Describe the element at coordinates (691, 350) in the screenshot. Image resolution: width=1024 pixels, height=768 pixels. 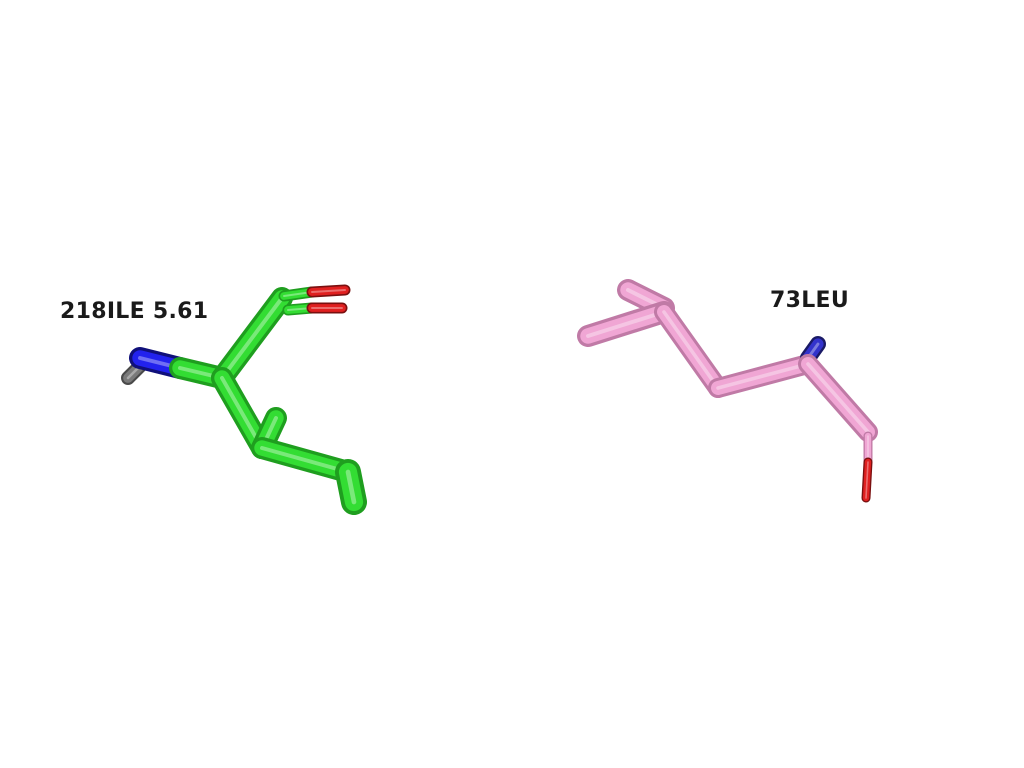
I see `bond-cg-cb` at that location.